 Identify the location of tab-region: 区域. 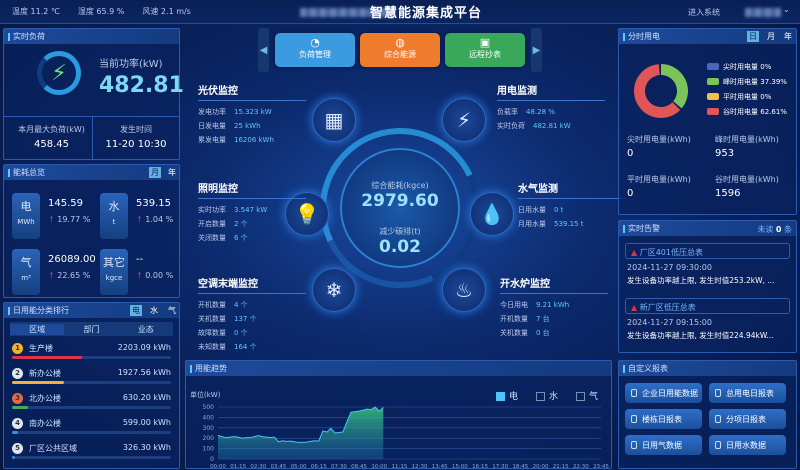
(37, 329).